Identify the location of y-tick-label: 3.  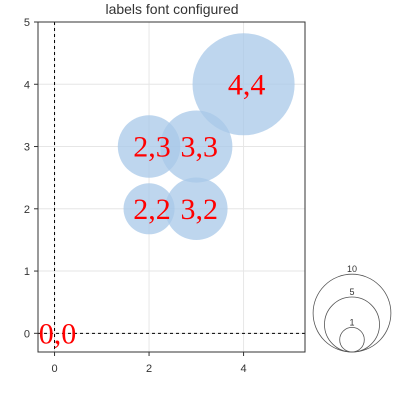
(27, 148).